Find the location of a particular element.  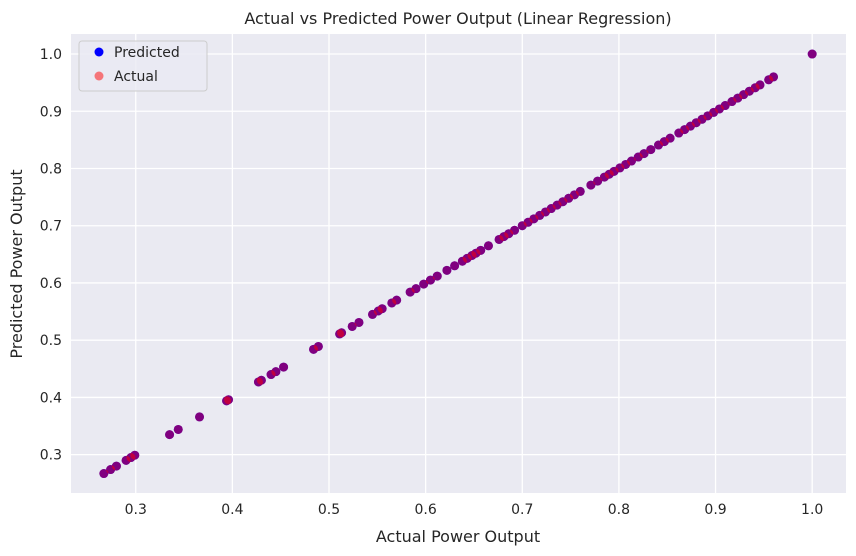

x-axis-ticks: 0.3 0.4 0.5 0.6 0.7 0.8 0.9 1.0 is located at coordinates (474, 510).